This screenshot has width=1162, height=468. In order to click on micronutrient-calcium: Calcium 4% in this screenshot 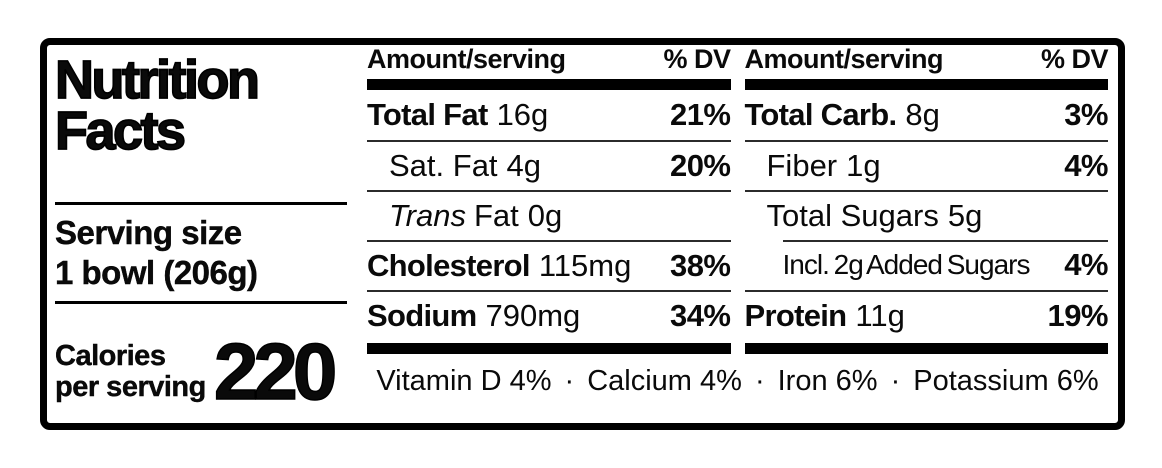, I will do `click(664, 381)`.